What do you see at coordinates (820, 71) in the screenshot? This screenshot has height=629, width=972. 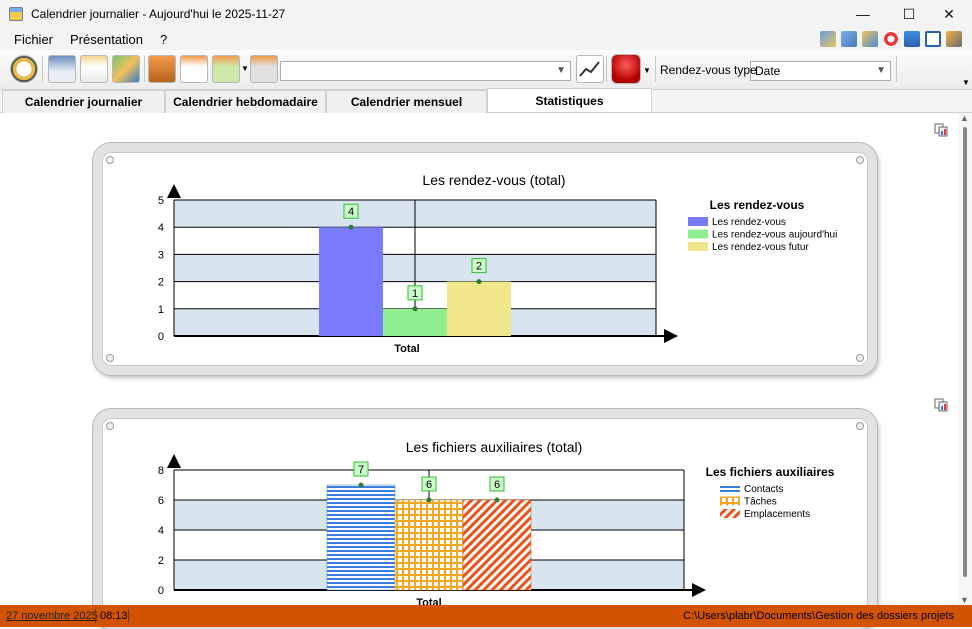 I see `rdv-type-select: Date ▼` at bounding box center [820, 71].